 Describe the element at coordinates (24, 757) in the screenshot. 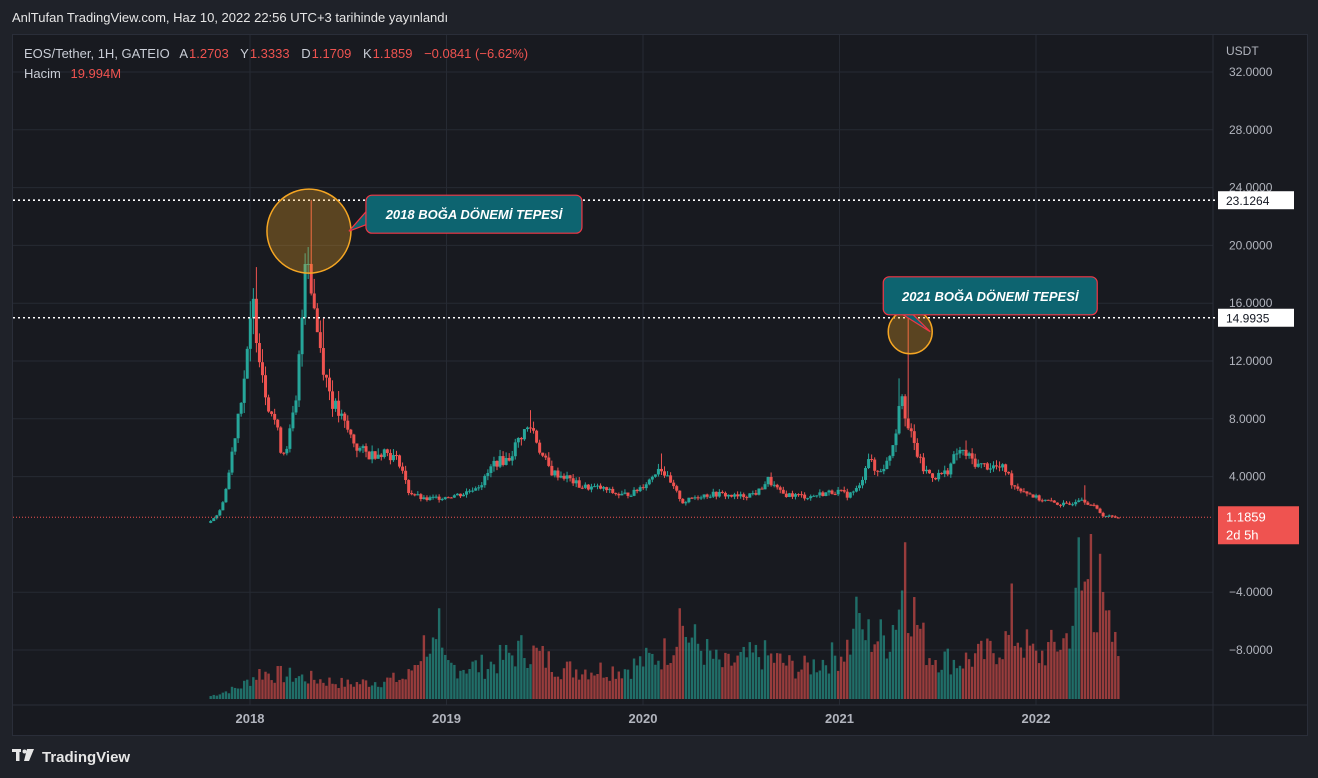

I see `tradingview-logo-icon` at that location.